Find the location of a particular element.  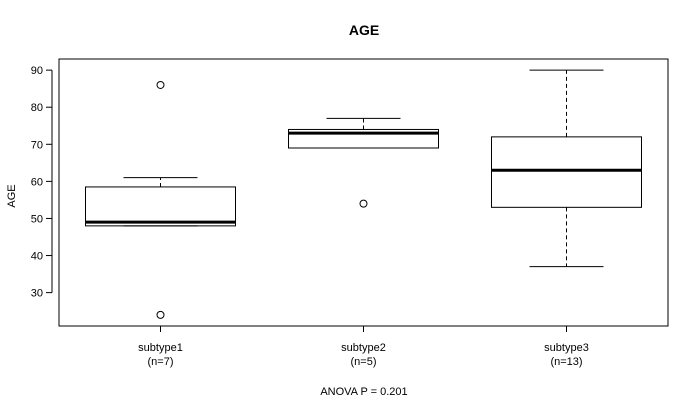

x-tick-count-label: (n=5) is located at coordinates (364, 362).